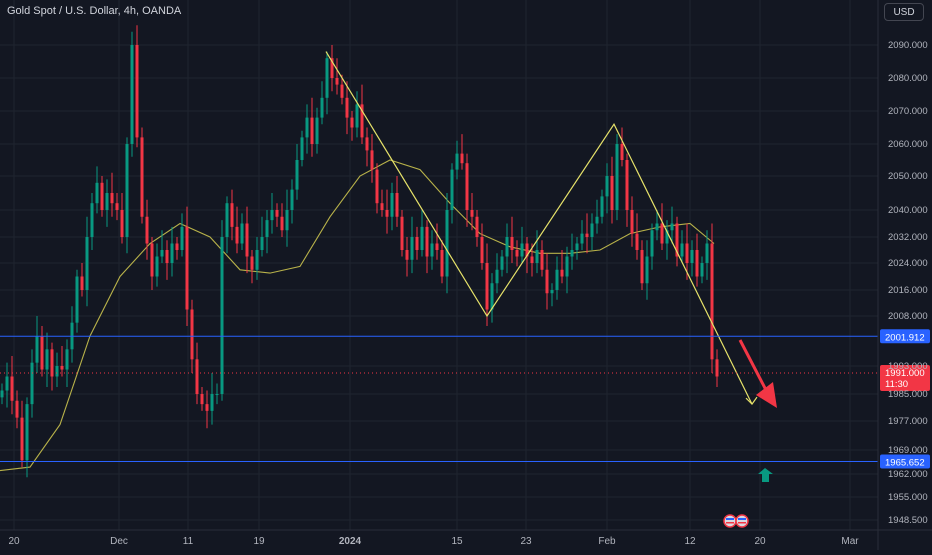 This screenshot has width=932, height=555. I want to click on time-tick-label: 20, so click(14, 541).